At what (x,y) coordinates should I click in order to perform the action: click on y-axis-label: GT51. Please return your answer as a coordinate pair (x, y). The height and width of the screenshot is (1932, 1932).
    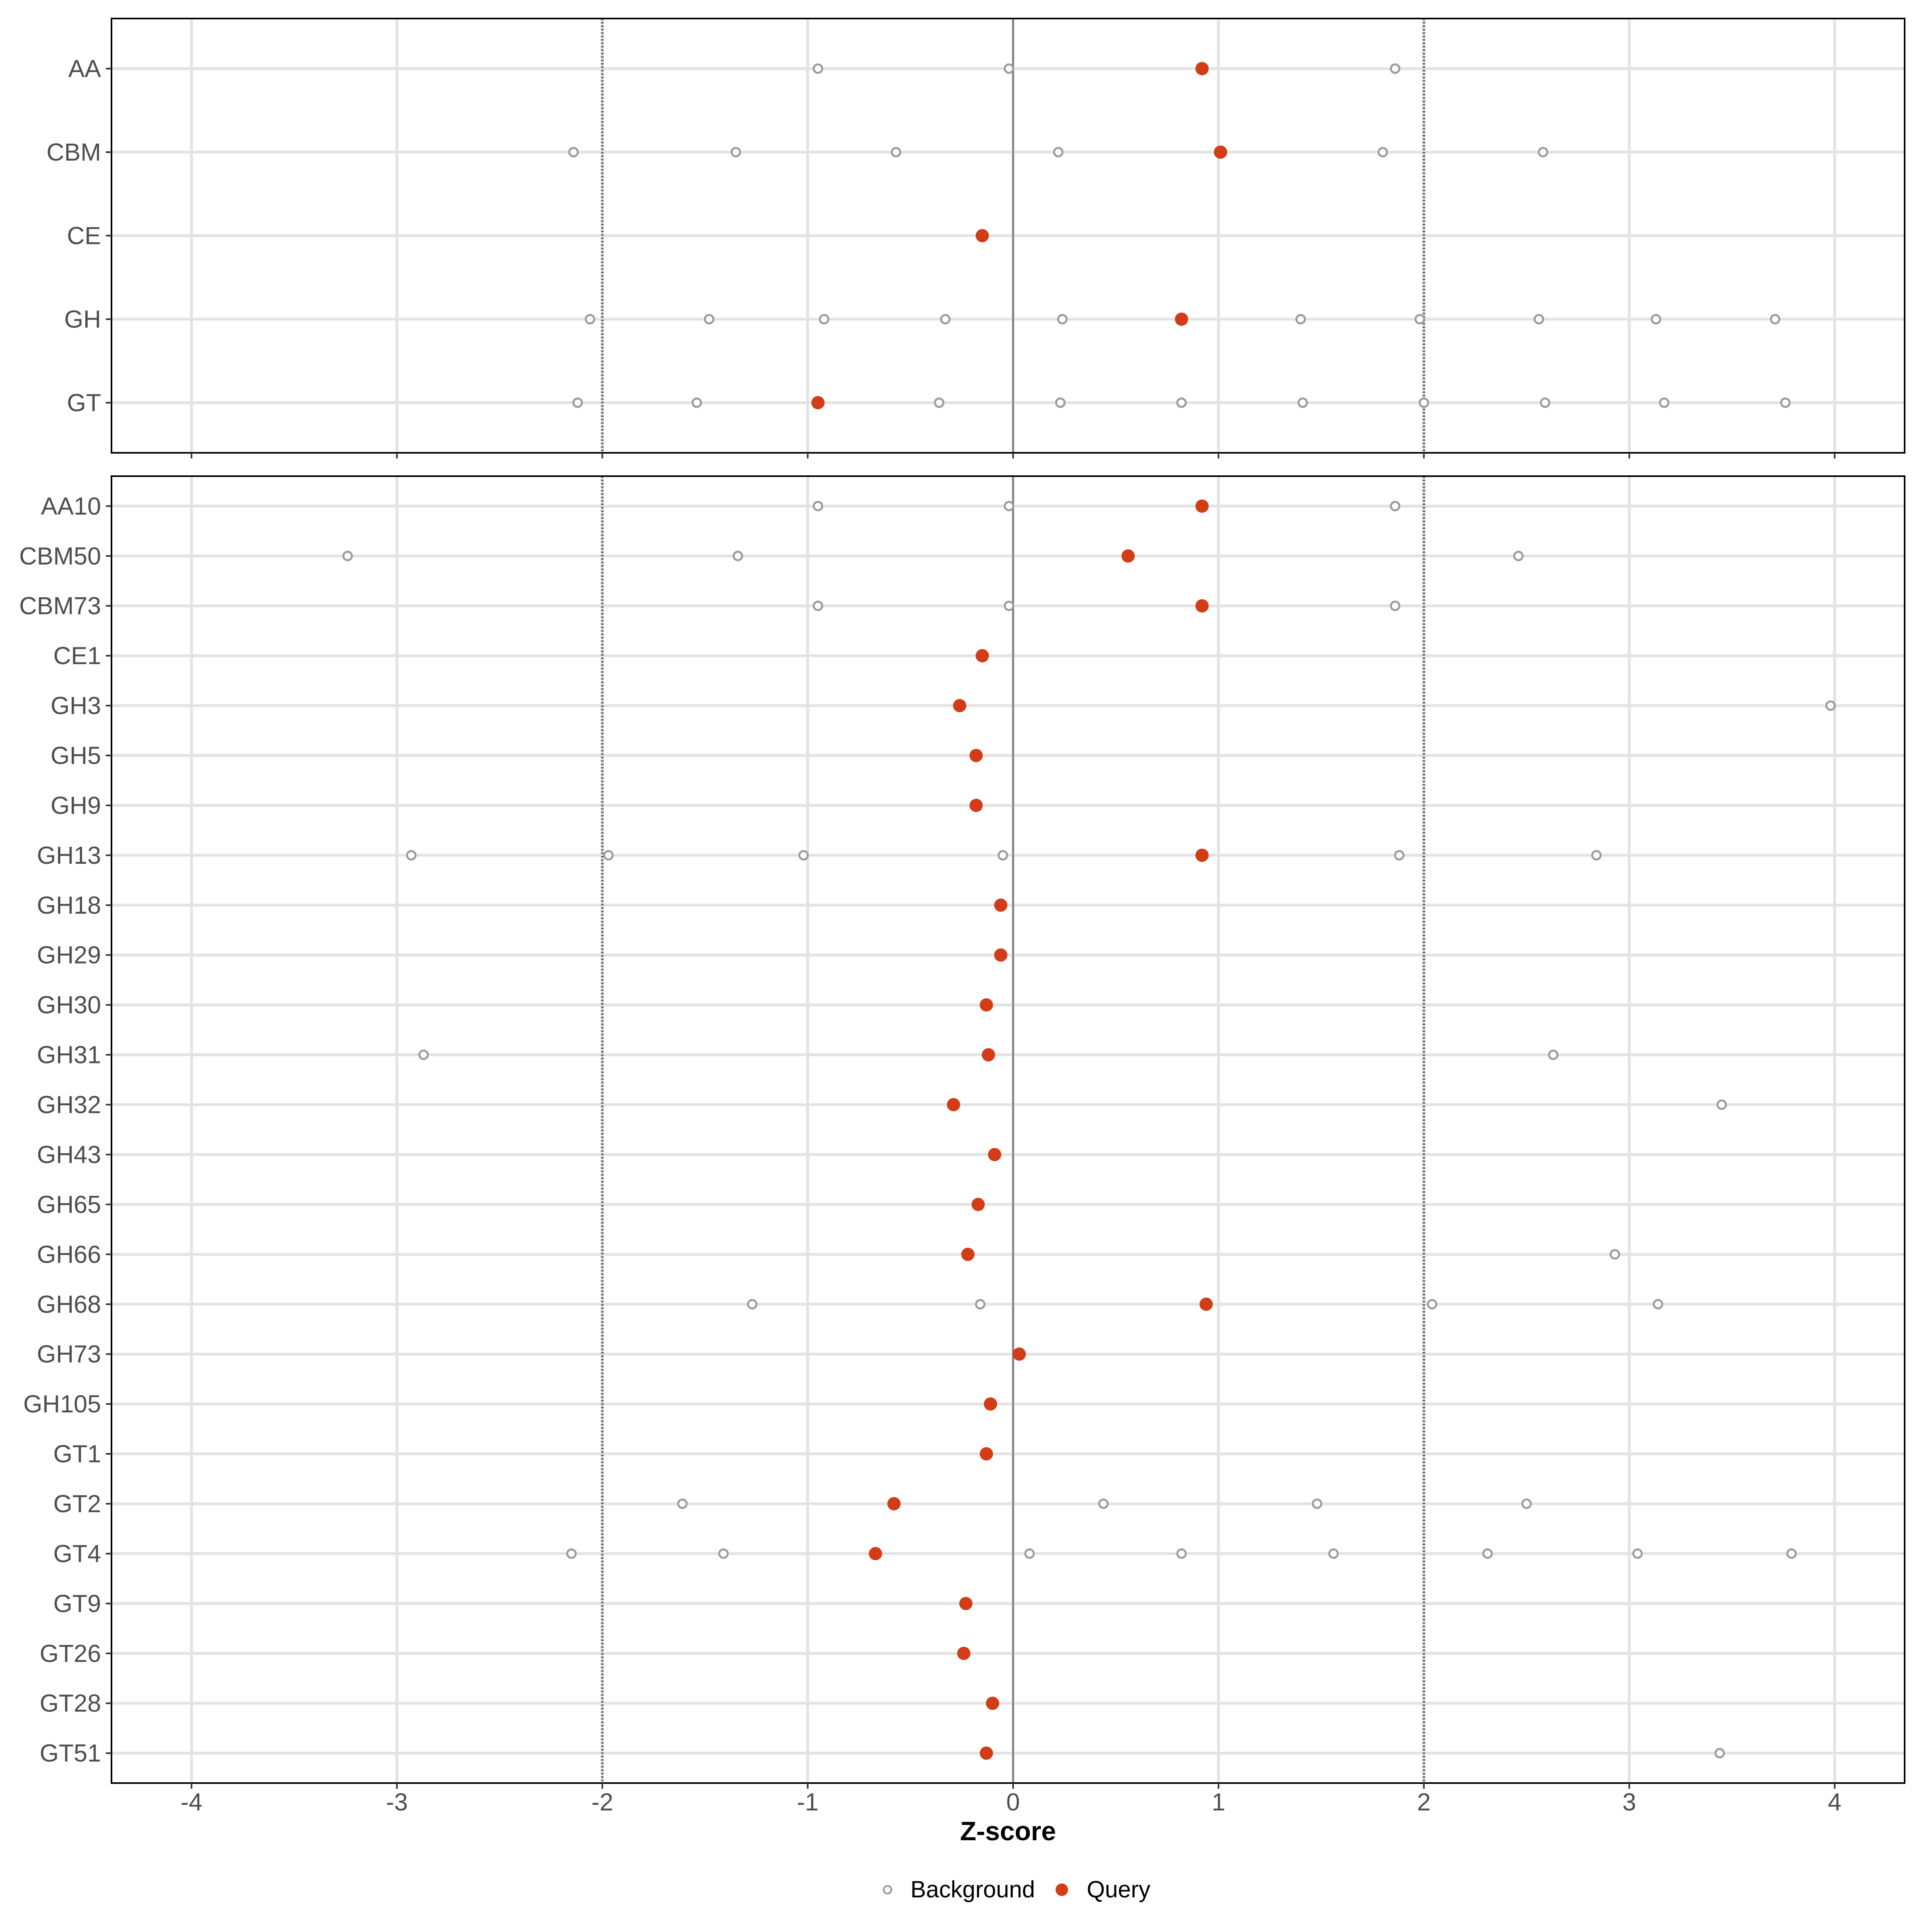
    Looking at the image, I should click on (70, 1753).